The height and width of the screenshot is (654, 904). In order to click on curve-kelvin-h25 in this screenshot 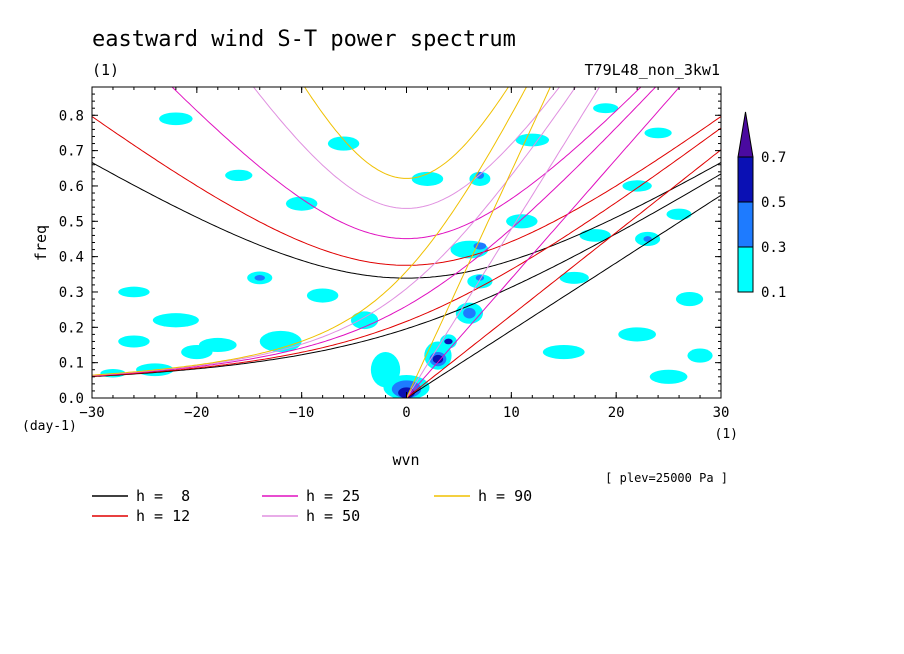, I will do `click(543, 242)`.